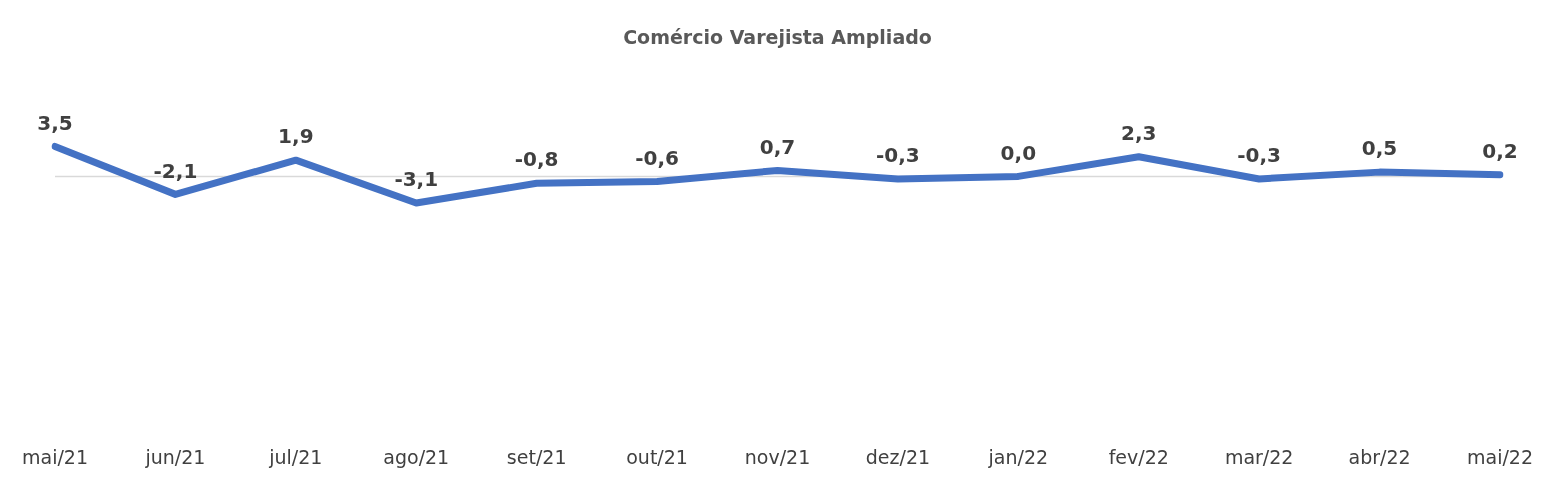 The image size is (1555, 502). I want to click on data-label: -0,8, so click(536, 159).